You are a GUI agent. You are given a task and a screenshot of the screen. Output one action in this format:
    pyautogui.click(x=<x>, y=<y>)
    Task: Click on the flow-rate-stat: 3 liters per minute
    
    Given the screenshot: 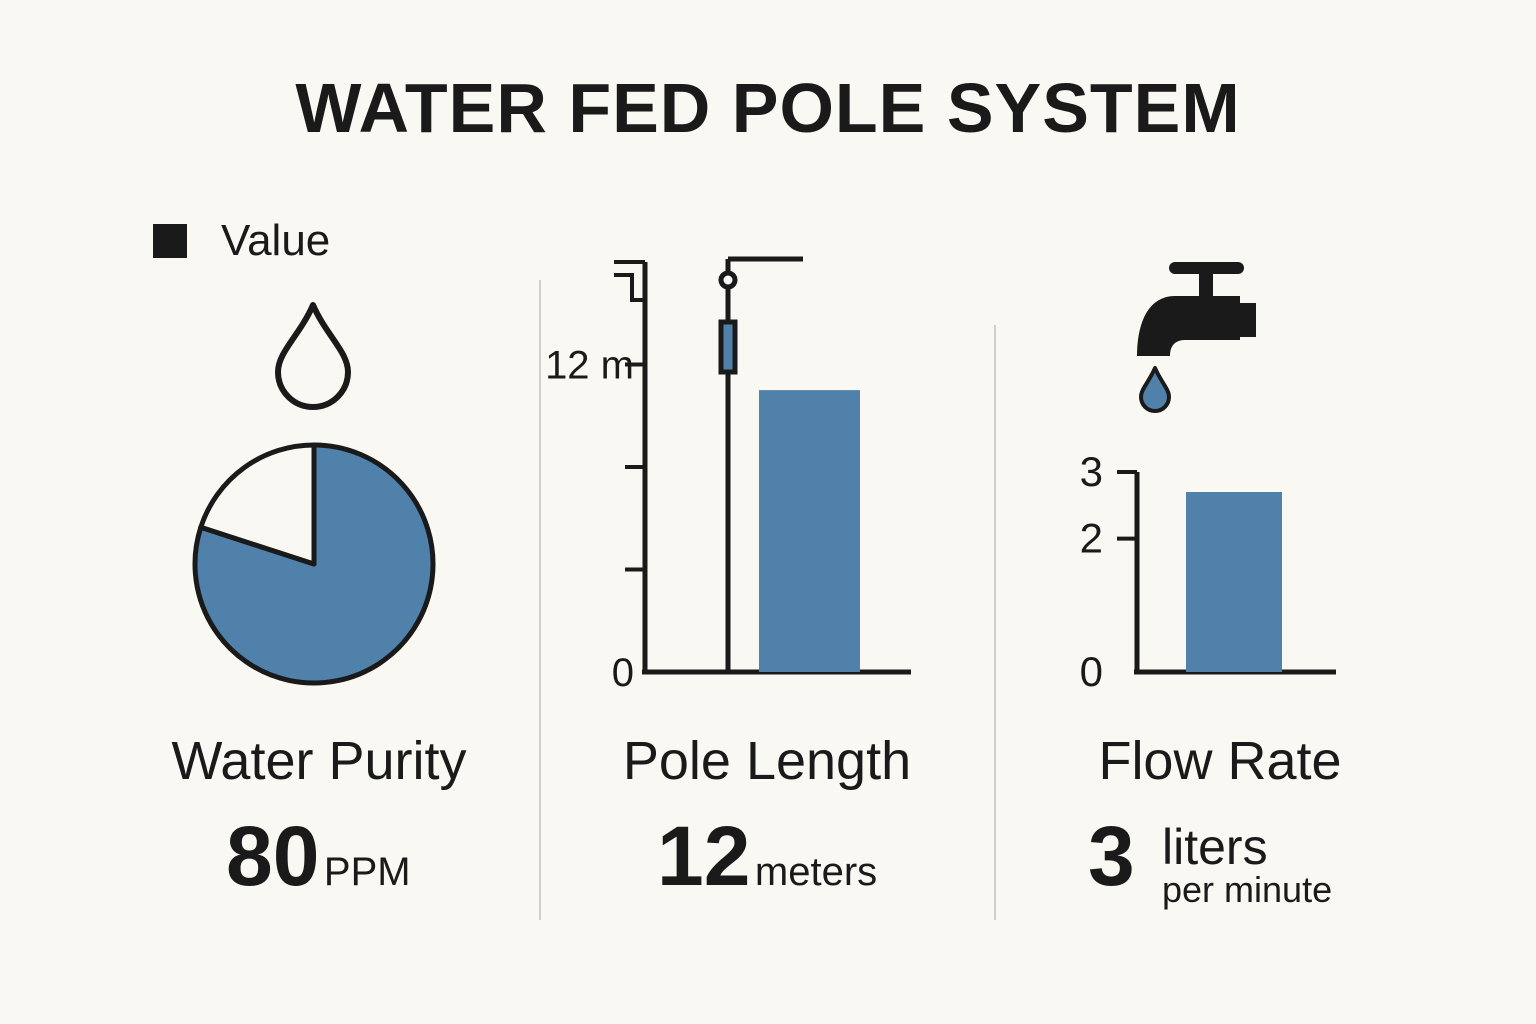 What is the action you would take?
    pyautogui.click(x=1238, y=858)
    